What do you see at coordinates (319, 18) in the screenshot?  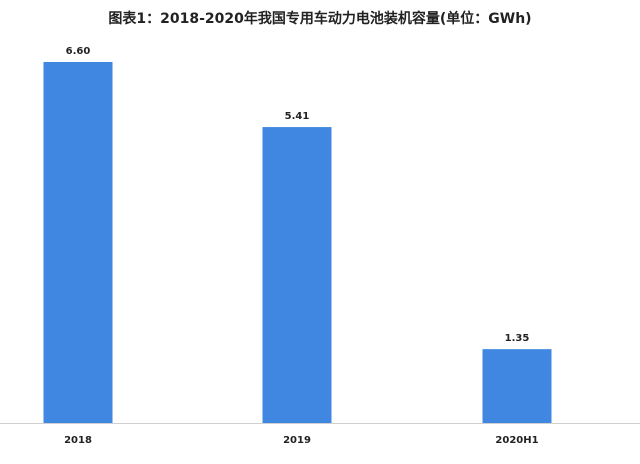 I see `chart-title: 图表1：2018-2020年我国专用车动力电池装机容量(单位：GWh)` at bounding box center [319, 18].